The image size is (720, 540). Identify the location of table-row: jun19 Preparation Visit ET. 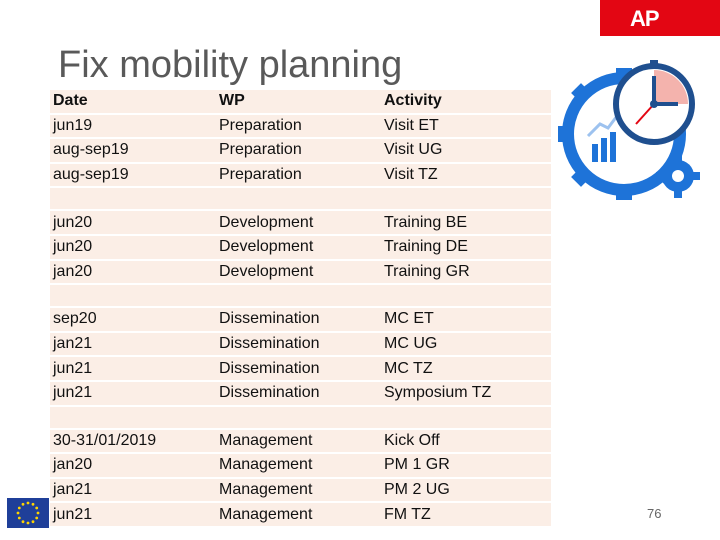
(300, 126).